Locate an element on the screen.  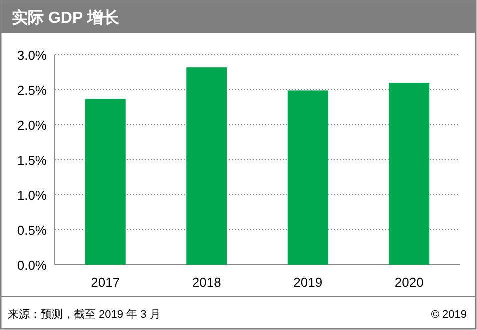
text: © 2019 is located at coordinates (449, 315).